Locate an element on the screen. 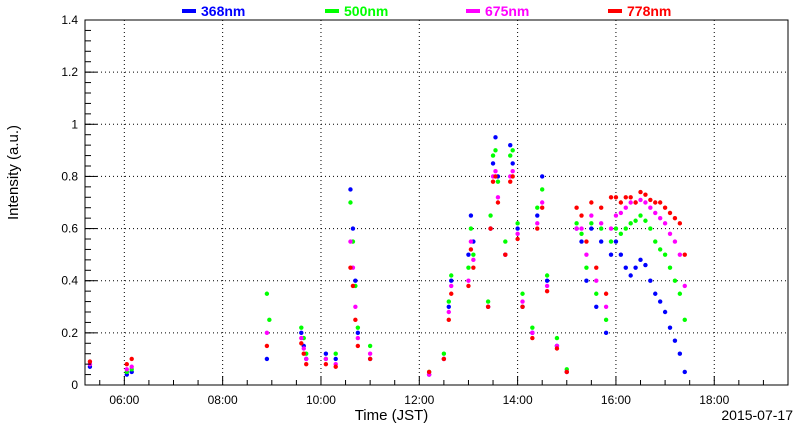 The image size is (800, 434). y-tick-label: 1.2 is located at coordinates (69, 72).